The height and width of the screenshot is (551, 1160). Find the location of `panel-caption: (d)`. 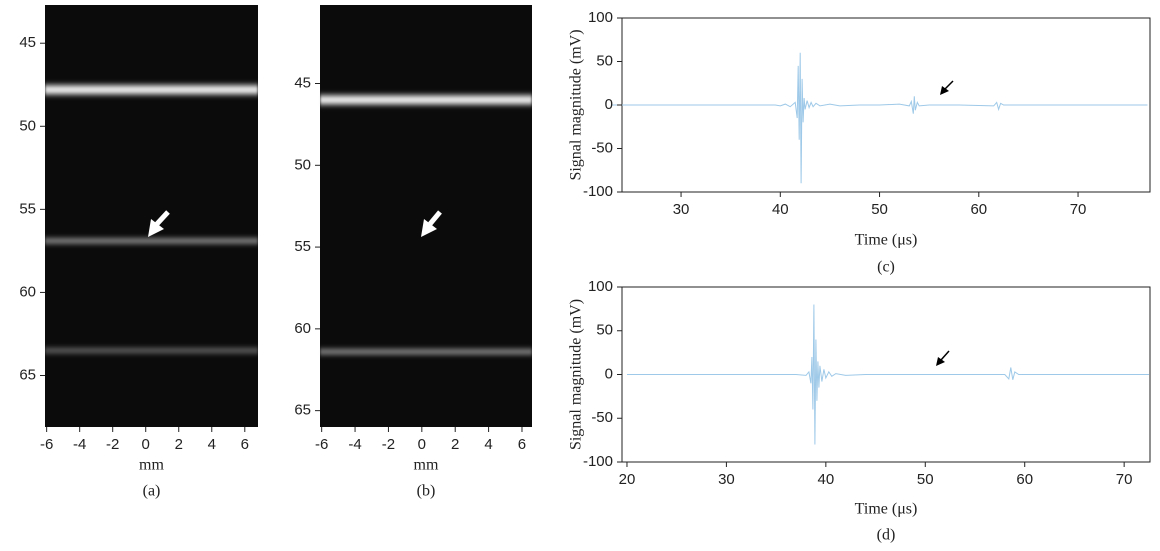

panel-caption: (d) is located at coordinates (886, 535).